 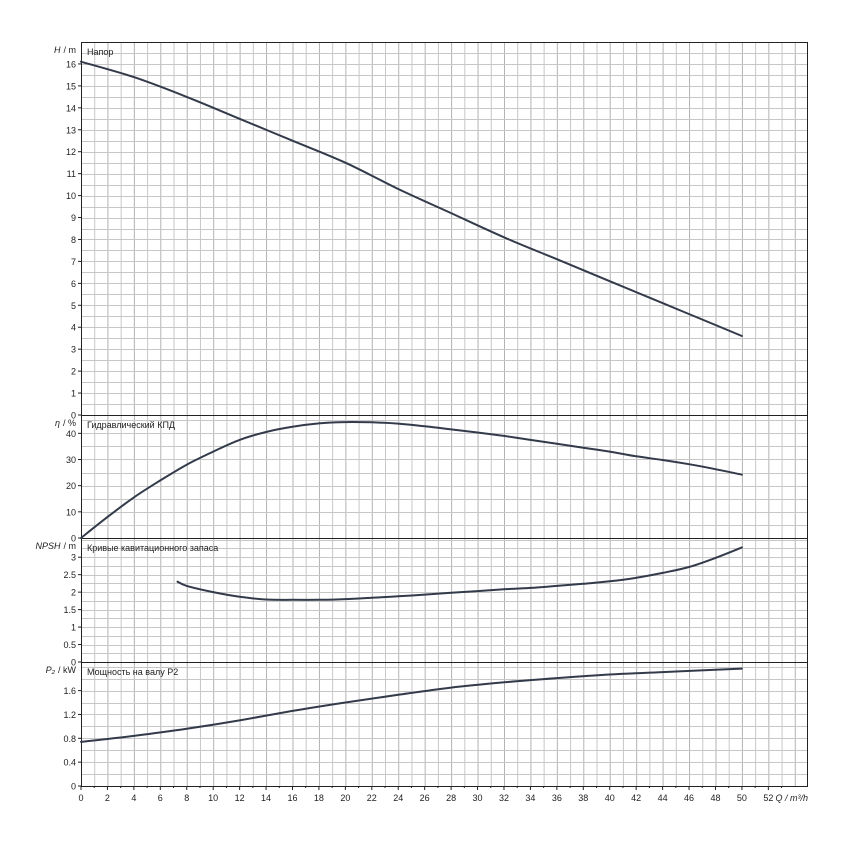 I want to click on y-axis-title: P₂ / kW, so click(x=61, y=670).